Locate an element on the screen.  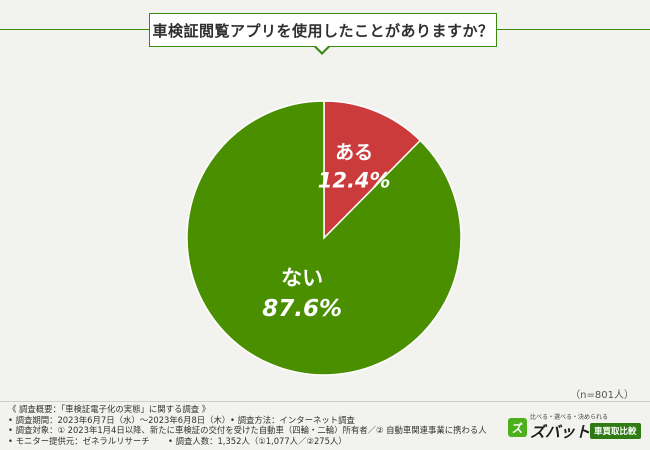
survey-count: • 調査人数：1,352人（①1,077人／②275人） is located at coordinates (257, 440).